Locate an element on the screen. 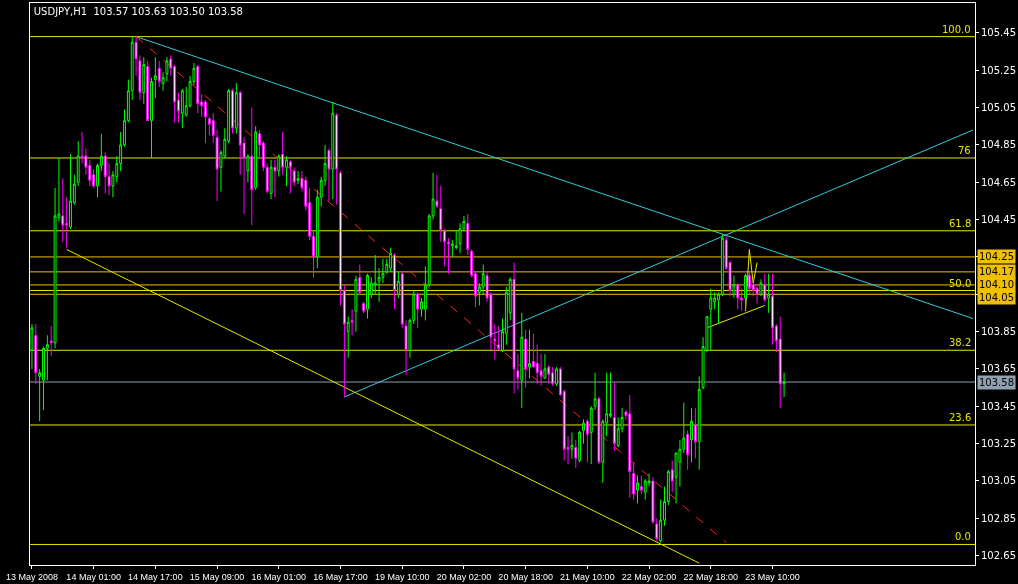 This screenshot has width=1018, height=584. annotation: 38.2 is located at coordinates (960, 342).